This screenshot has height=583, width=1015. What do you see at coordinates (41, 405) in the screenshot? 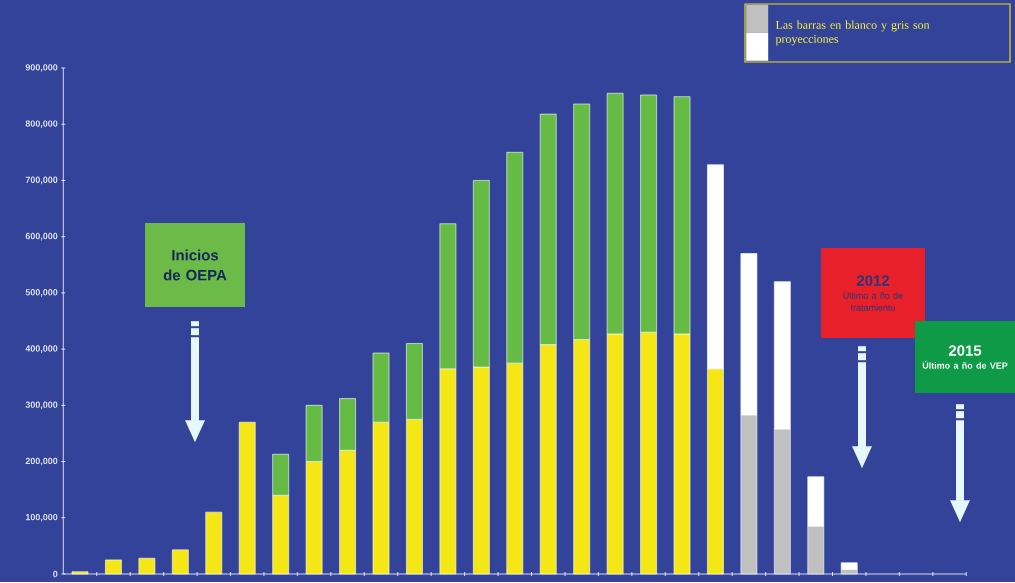
I see `y-tick-label: 300,000` at bounding box center [41, 405].